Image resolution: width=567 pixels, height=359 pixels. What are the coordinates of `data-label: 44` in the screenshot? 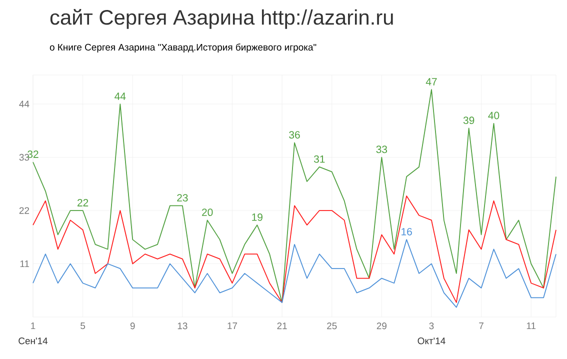 It's located at (120, 96).